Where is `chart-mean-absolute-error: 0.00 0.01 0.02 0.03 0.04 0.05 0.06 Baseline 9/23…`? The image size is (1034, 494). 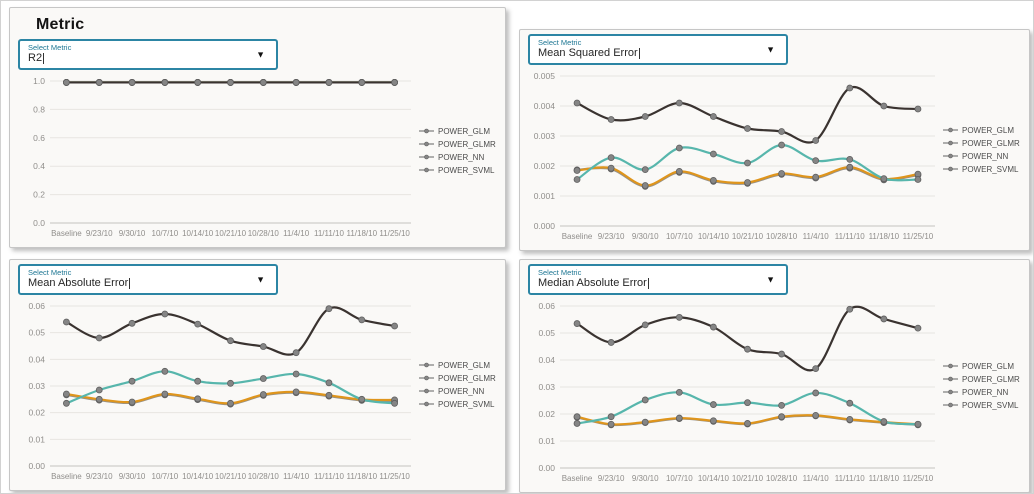 chart-mean-absolute-error: 0.00 0.01 0.02 0.03 0.04 0.05 0.06 Baseline 9/23… is located at coordinates (217, 391).